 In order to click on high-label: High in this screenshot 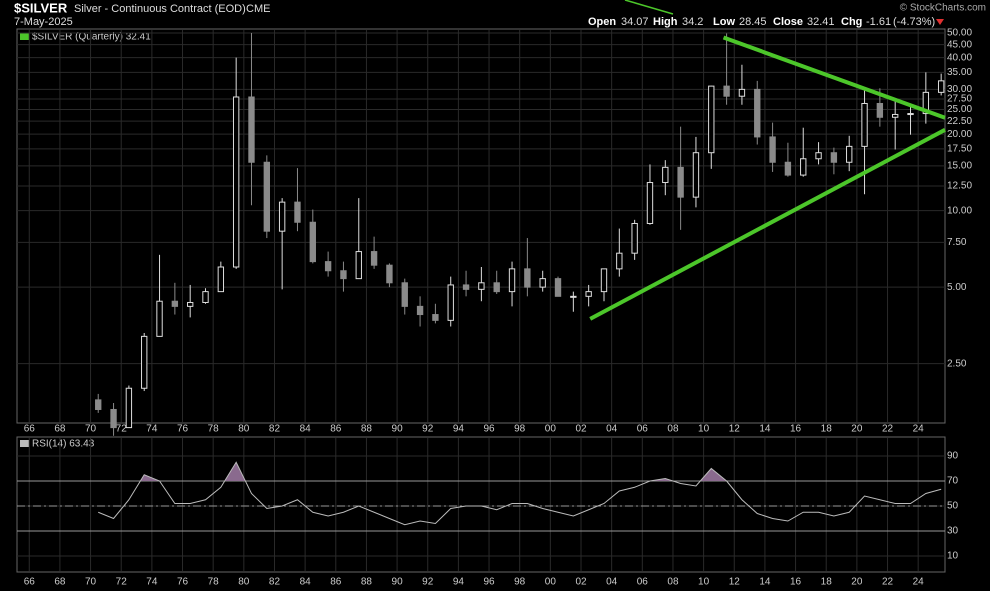, I will do `click(665, 22)`.